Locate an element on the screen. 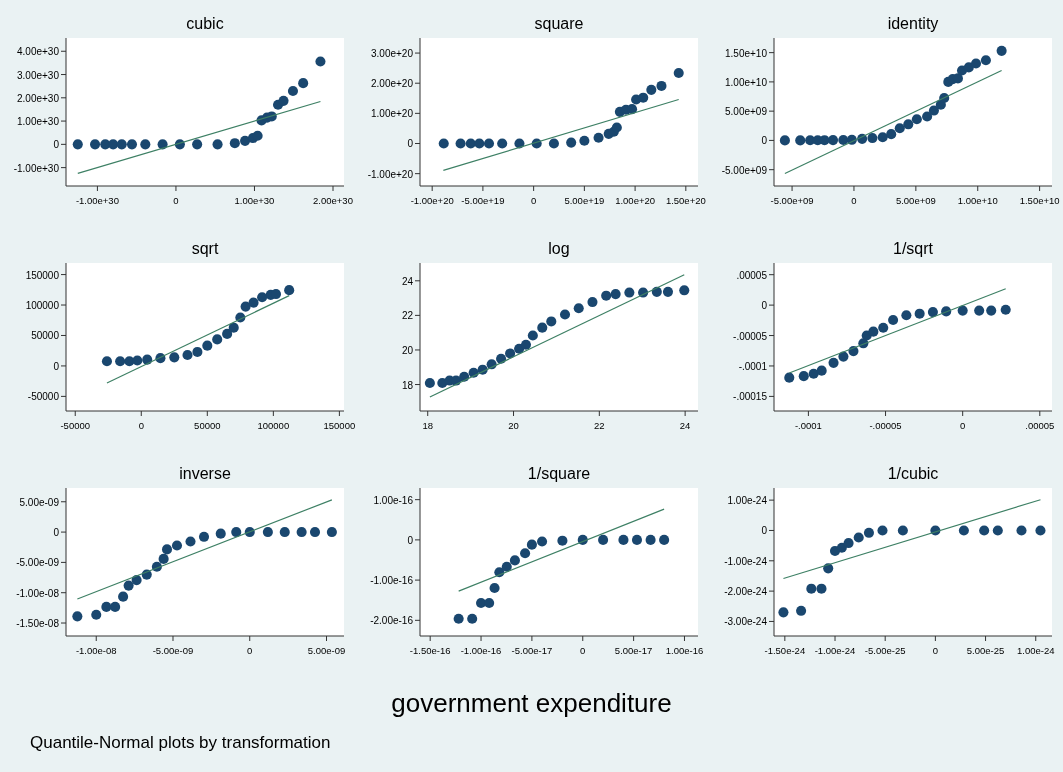 The height and width of the screenshot is (772, 1063). y-tick-label: -1.50e-08 is located at coordinates (38, 624).